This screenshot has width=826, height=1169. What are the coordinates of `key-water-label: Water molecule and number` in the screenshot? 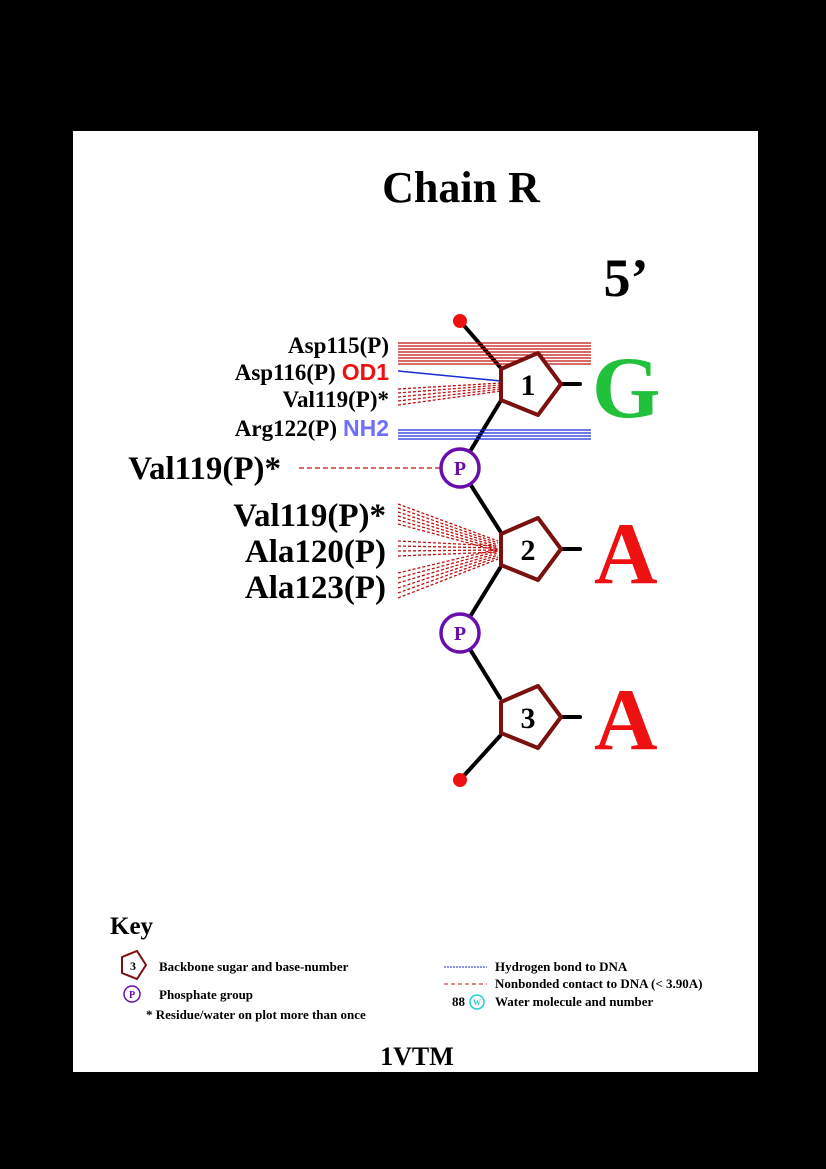 It's located at (574, 1001).